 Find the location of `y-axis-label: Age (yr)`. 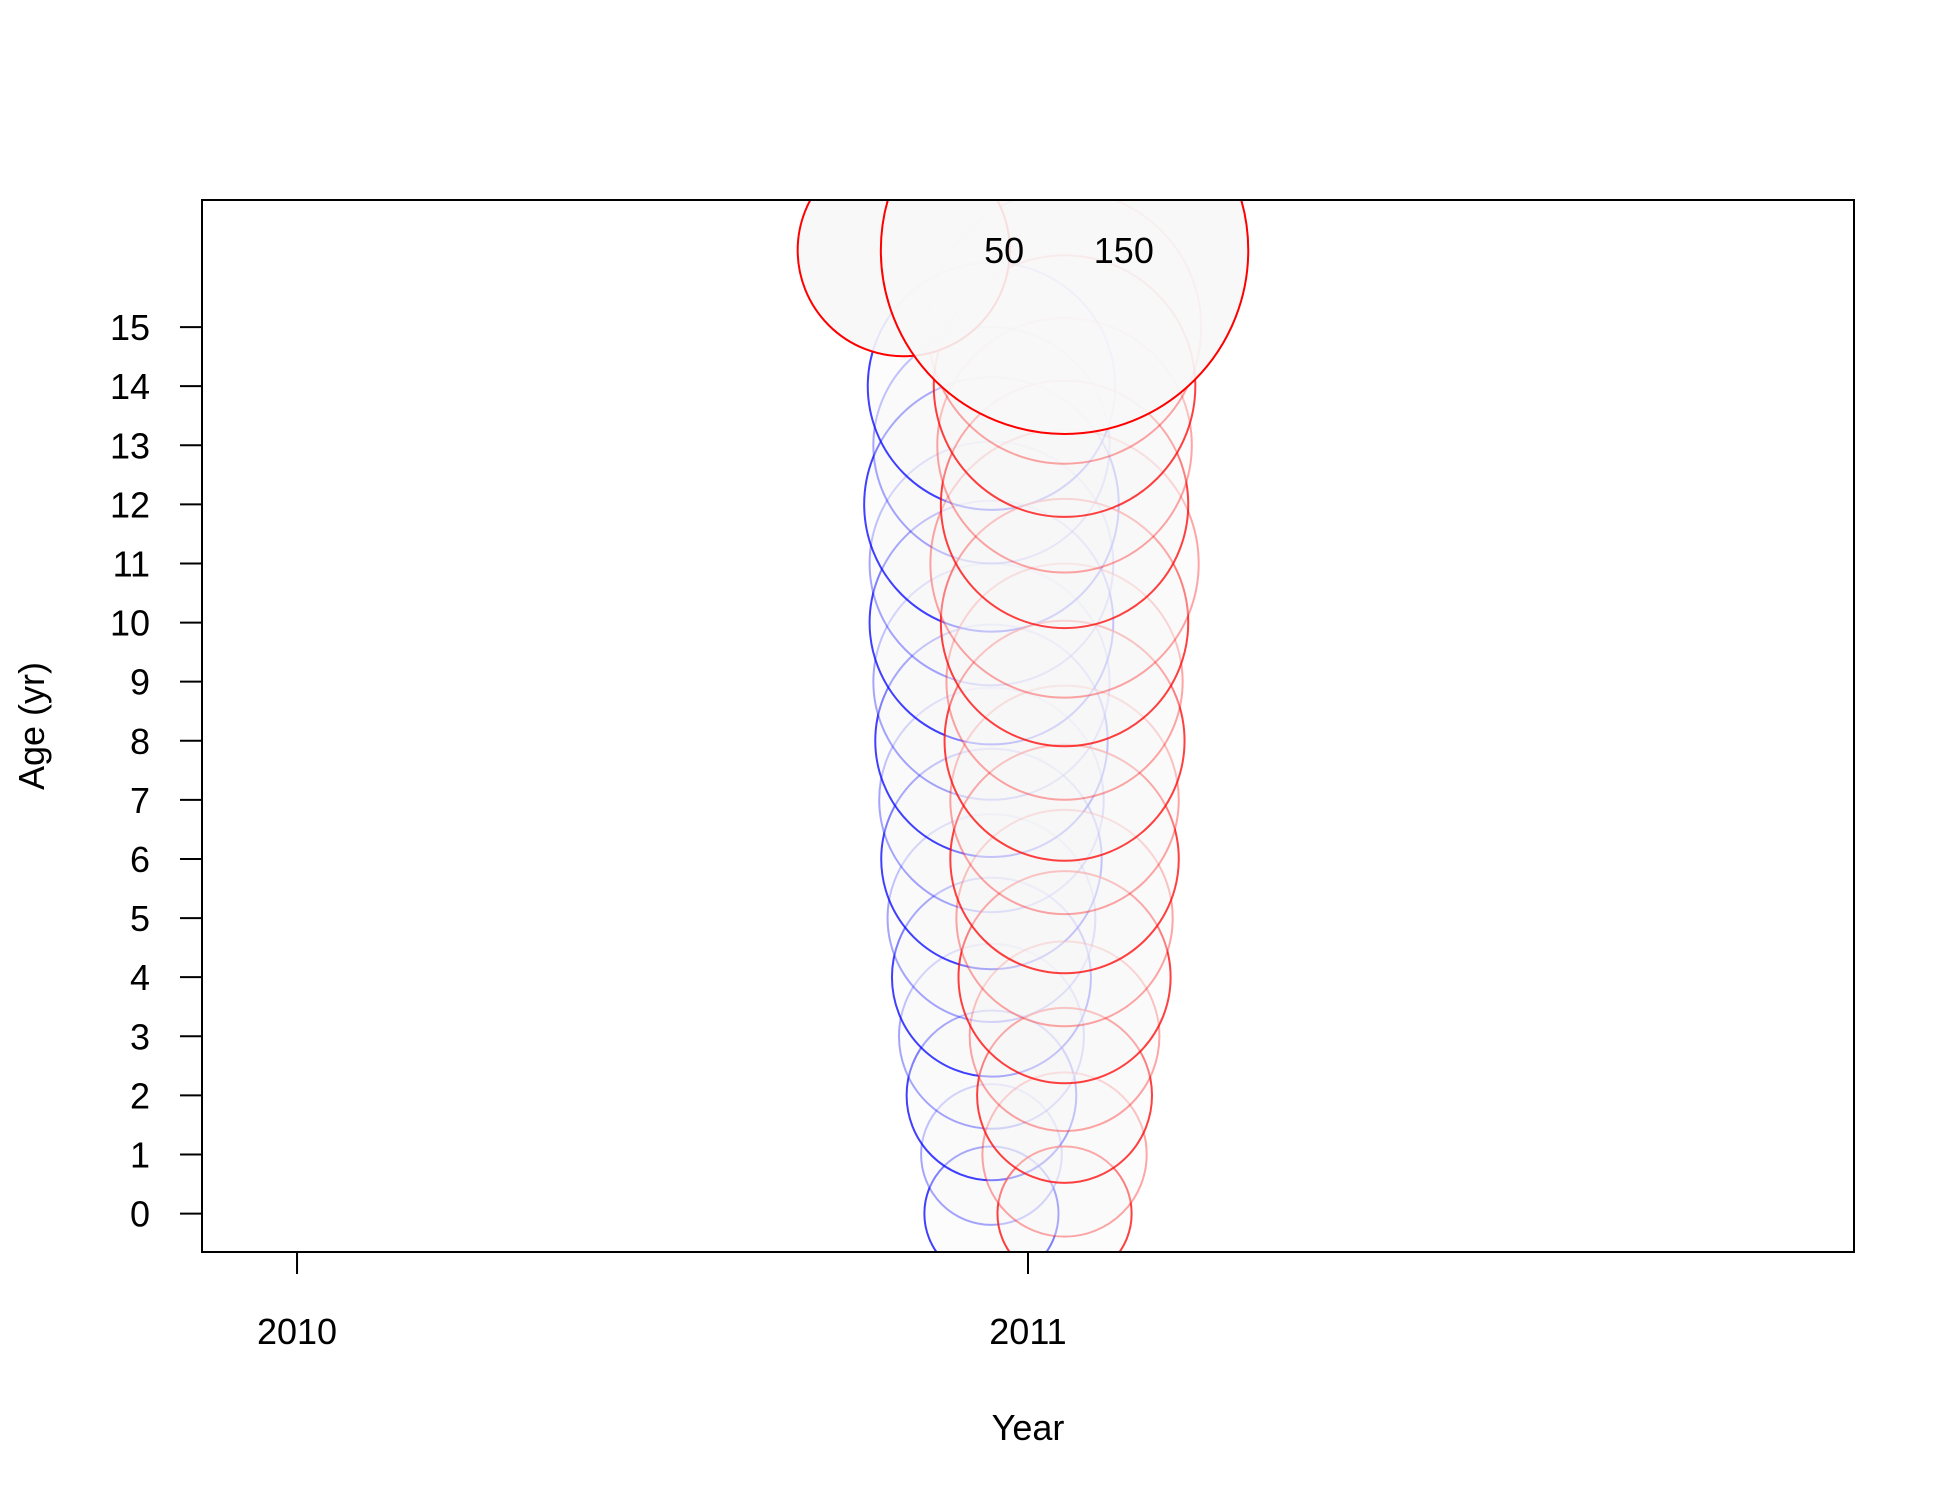

y-axis-label: Age (yr) is located at coordinates (31, 726).